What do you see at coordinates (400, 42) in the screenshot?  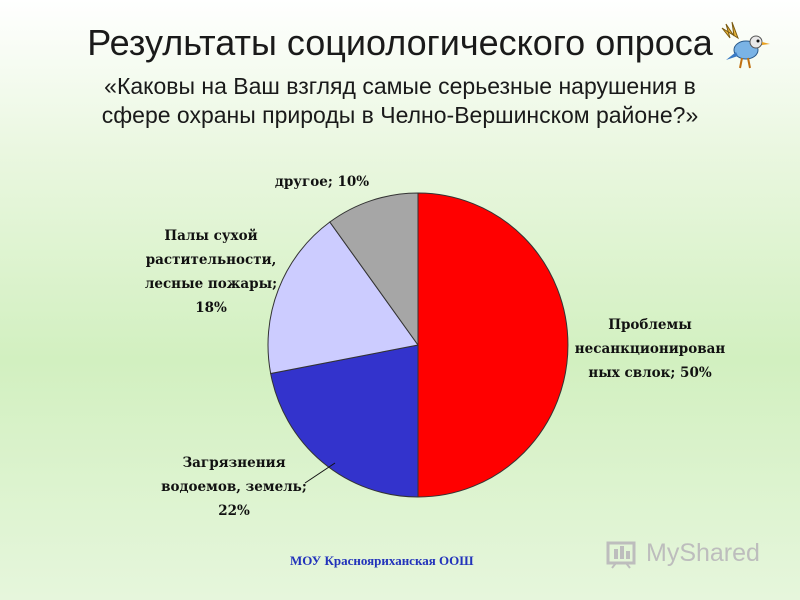 I see `page-title: Результаты социологического опроса` at bounding box center [400, 42].